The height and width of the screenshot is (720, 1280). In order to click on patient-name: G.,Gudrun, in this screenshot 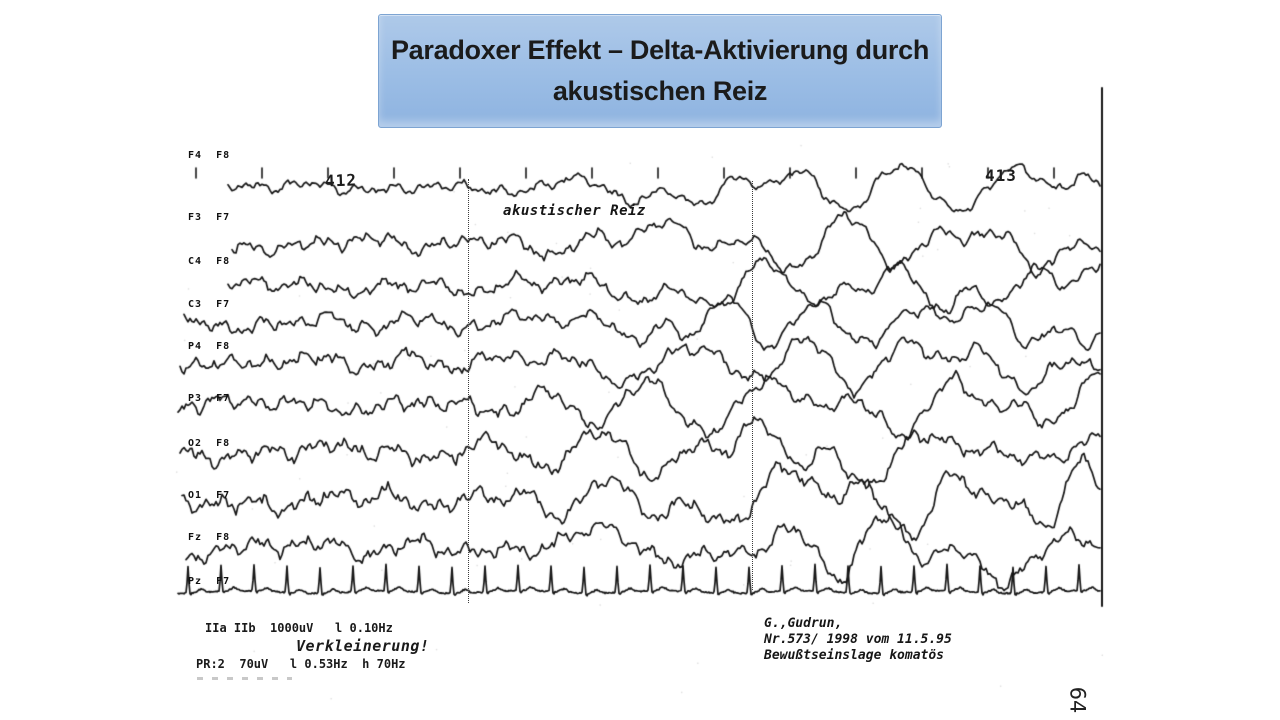, I will do `click(803, 623)`.